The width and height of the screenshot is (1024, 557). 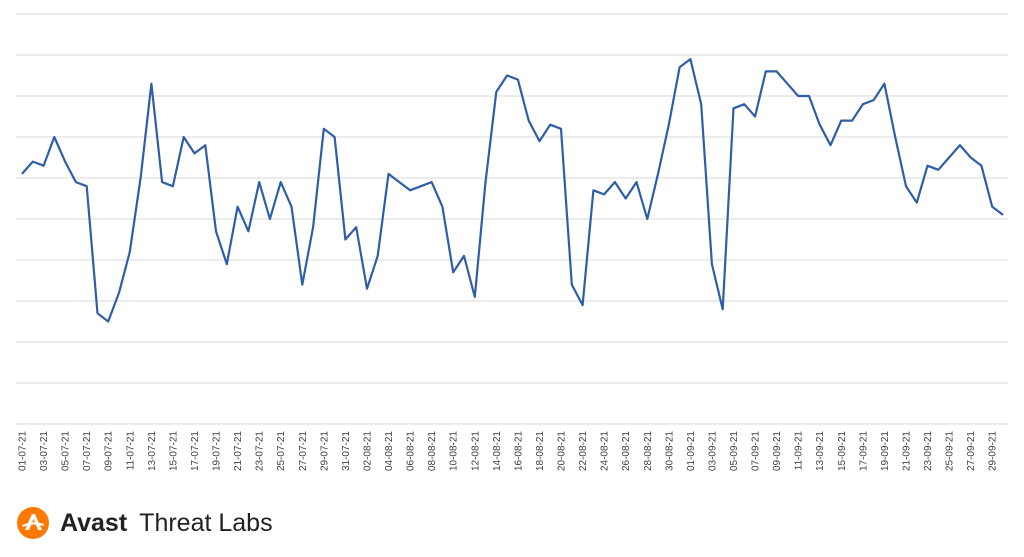 What do you see at coordinates (691, 451) in the screenshot?
I see `x-tick-label: 01-09-21` at bounding box center [691, 451].